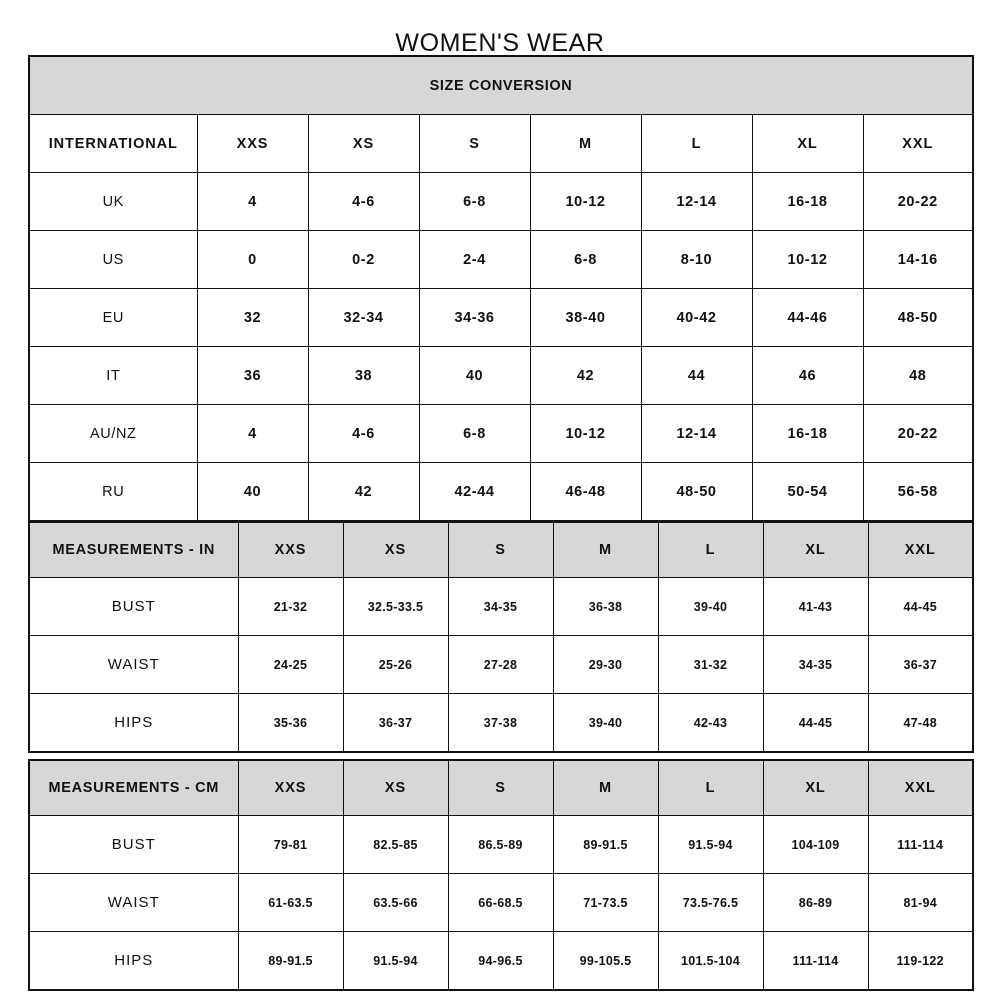 This screenshot has width=1000, height=1000. What do you see at coordinates (290, 606) in the screenshot?
I see `cell-in-bust-xxs: 21-32` at bounding box center [290, 606].